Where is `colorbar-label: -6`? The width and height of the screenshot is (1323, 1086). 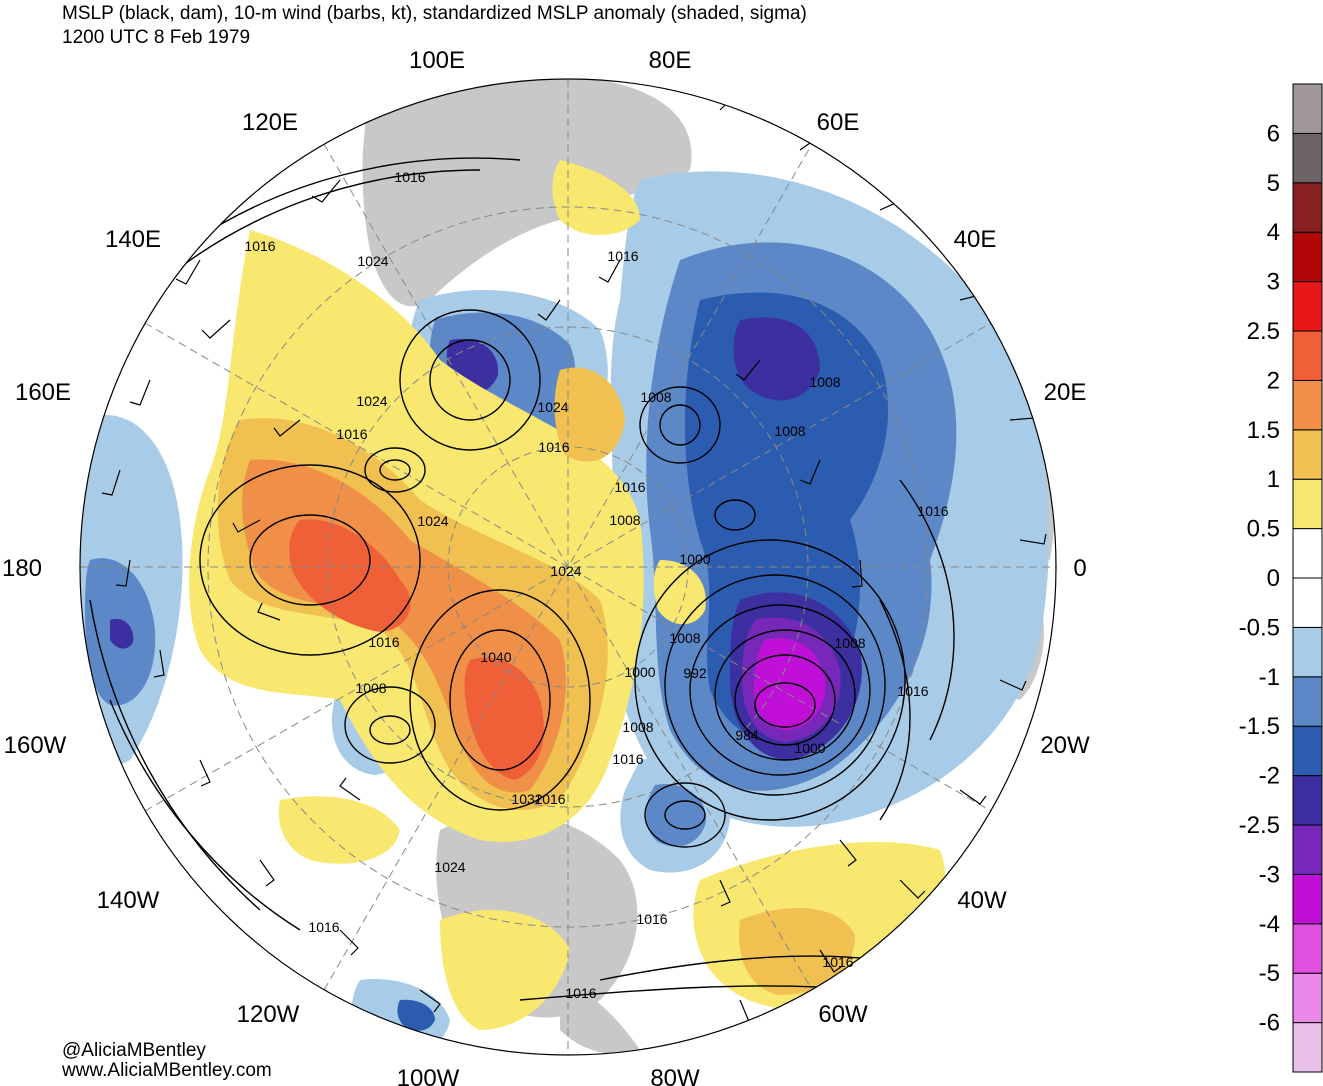 colorbar-label: -6 is located at coordinates (1269, 1023).